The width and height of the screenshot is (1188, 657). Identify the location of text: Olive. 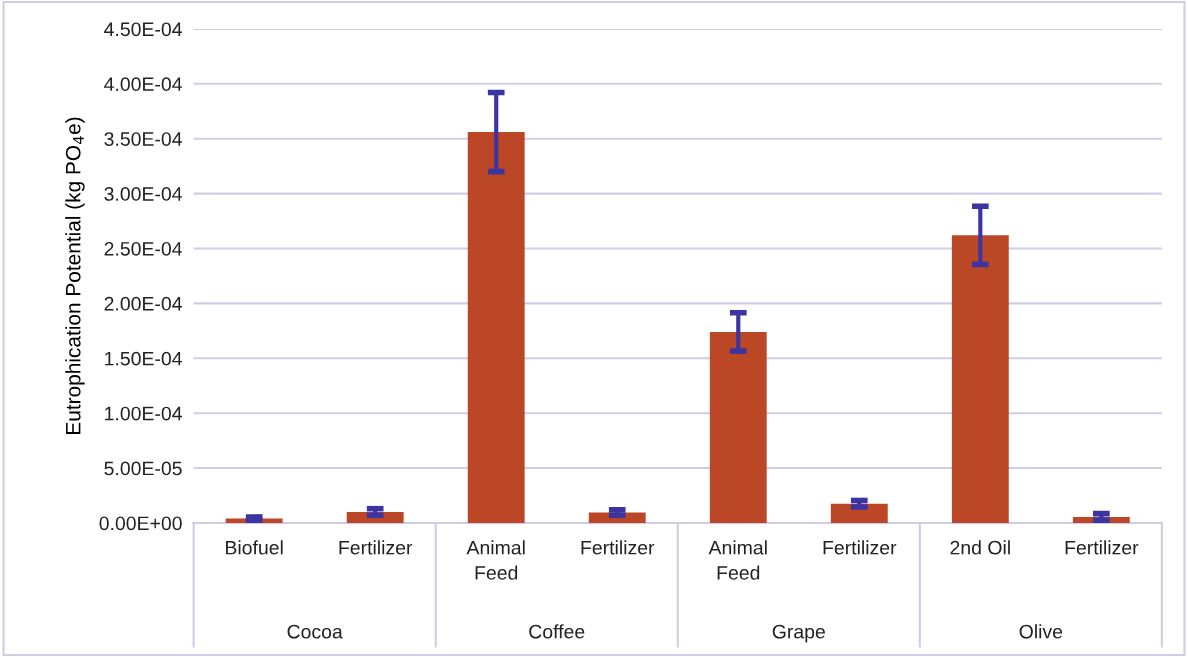
(1041, 631).